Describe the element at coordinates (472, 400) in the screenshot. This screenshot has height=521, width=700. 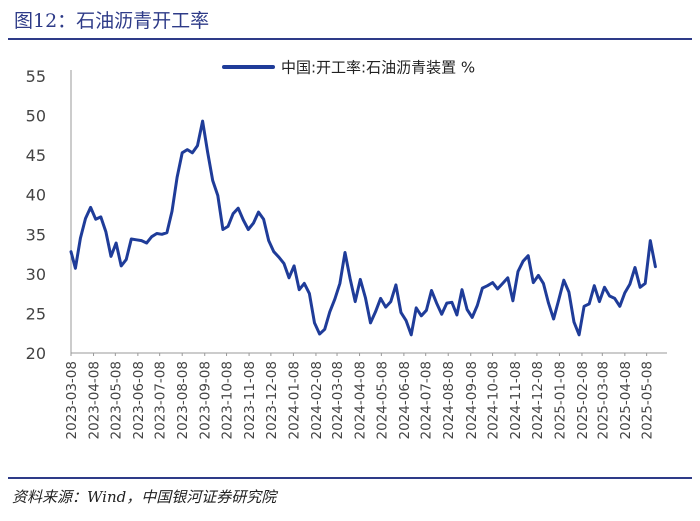
I see `x-tick-label: 2024-09-08` at that location.